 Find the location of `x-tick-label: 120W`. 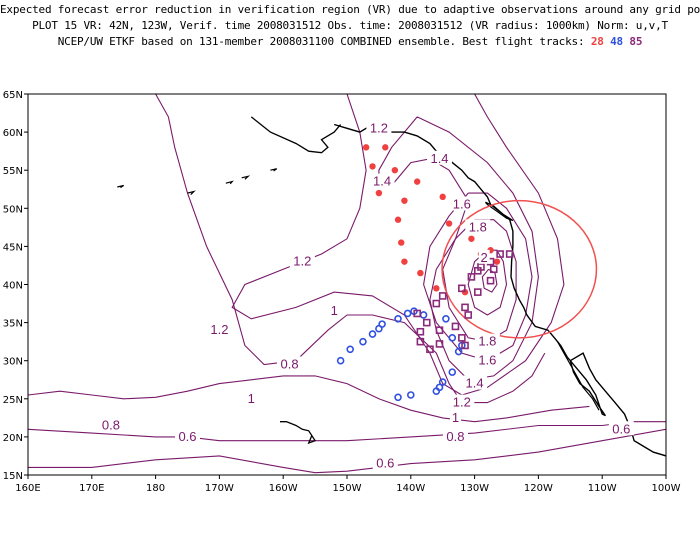

x-tick-label: 120W is located at coordinates (538, 488).